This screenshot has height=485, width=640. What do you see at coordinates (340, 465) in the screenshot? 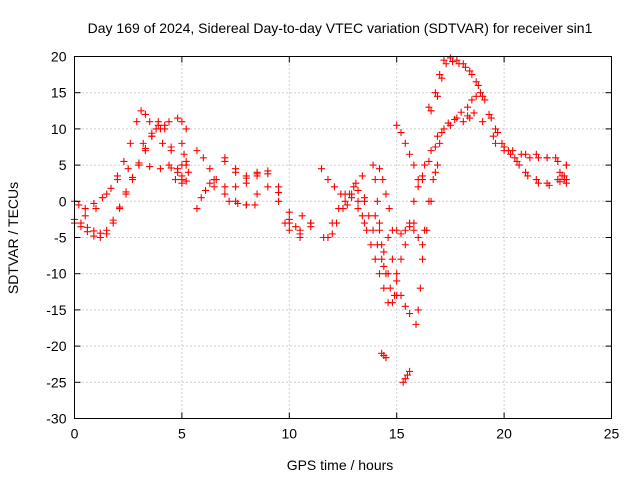
I see `x-axis-label: GPS time / hours` at bounding box center [340, 465].